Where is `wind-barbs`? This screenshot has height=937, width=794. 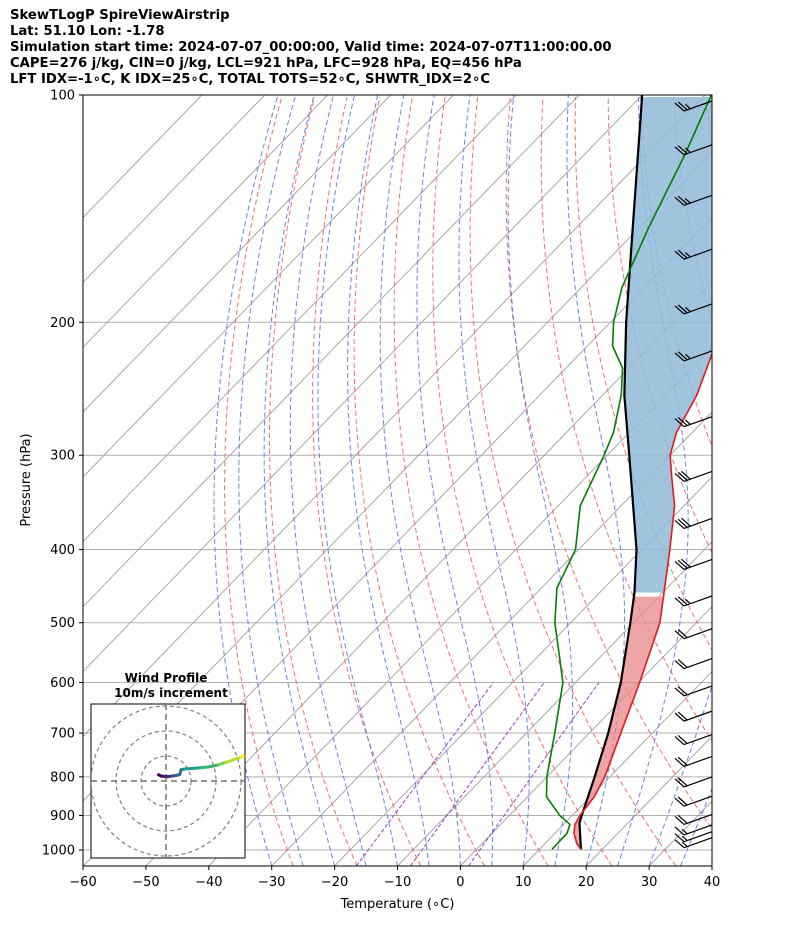 wind-barbs is located at coordinates (693, 474).